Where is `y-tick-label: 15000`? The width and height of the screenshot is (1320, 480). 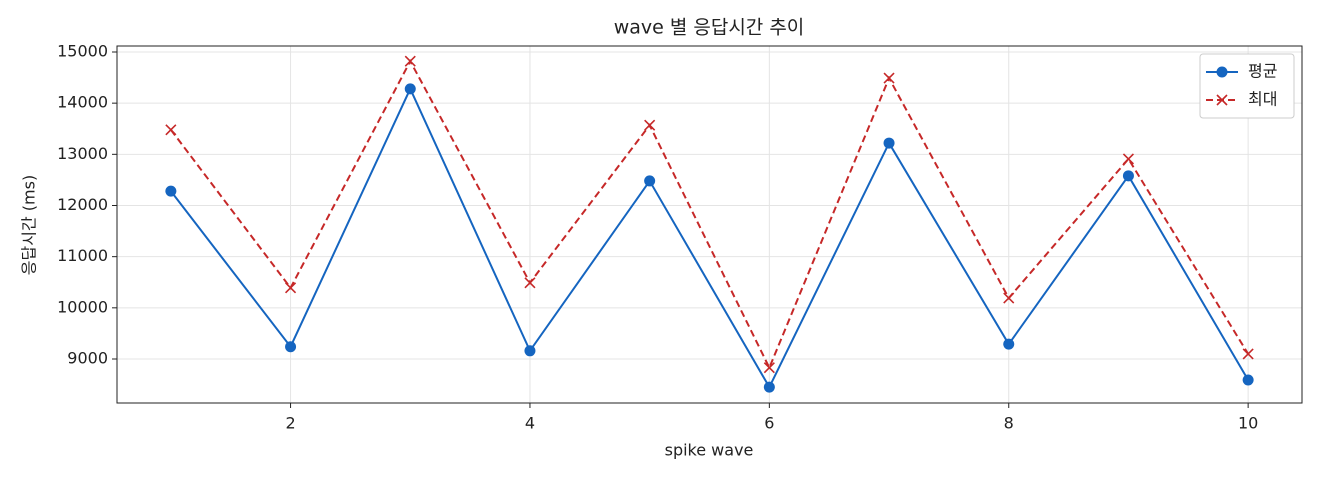
y-tick-label: 15000 is located at coordinates (82, 50).